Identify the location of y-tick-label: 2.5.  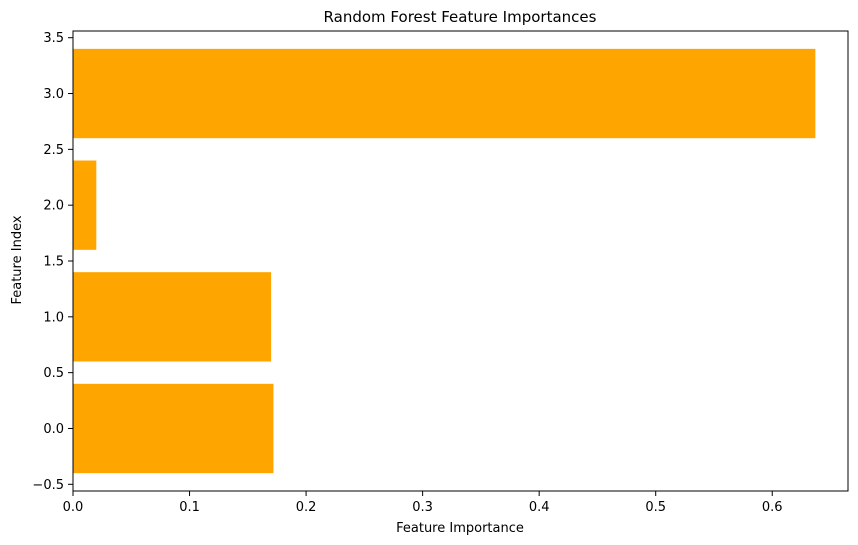
(53, 150).